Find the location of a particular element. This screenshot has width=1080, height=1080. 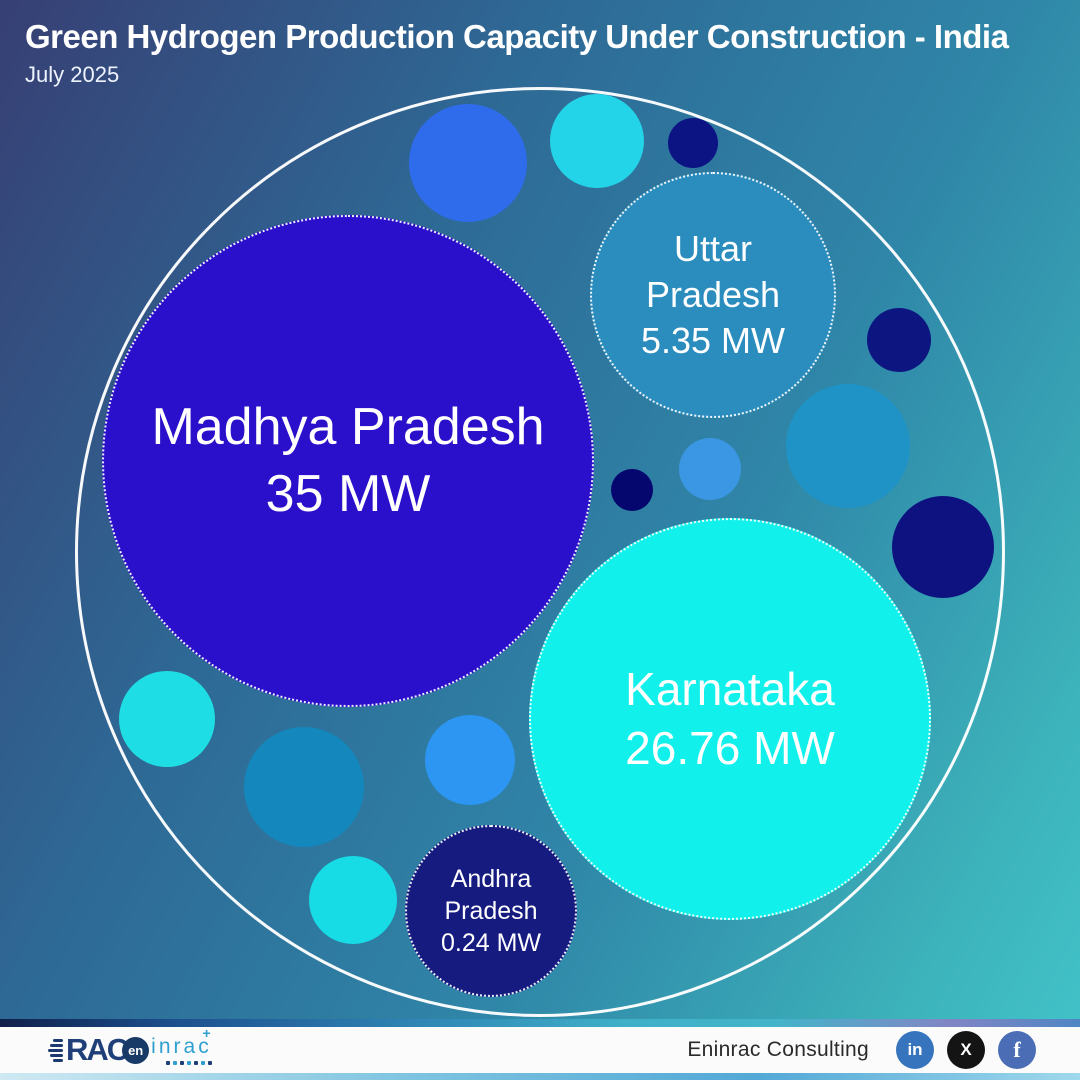

page-subtitle: July 2025 is located at coordinates (72, 74).